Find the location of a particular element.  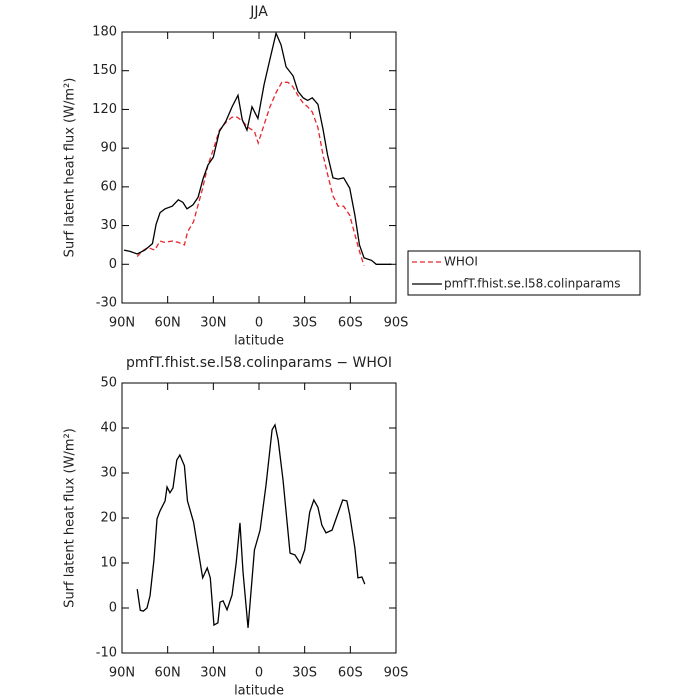

chart-title: pmfT.fhist.se.l58.colinparams − WHOI is located at coordinates (259, 363).